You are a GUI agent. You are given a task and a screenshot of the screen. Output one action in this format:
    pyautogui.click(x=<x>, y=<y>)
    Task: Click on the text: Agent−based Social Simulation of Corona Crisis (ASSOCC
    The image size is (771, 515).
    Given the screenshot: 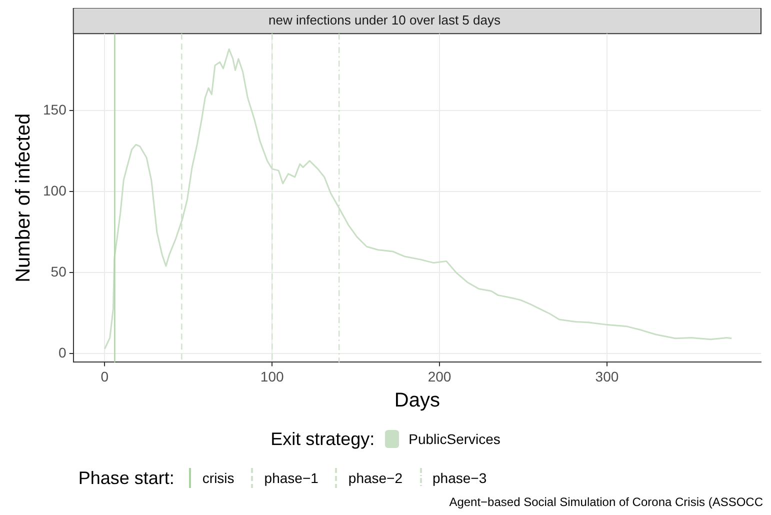 What is the action you would take?
    pyautogui.click(x=605, y=502)
    